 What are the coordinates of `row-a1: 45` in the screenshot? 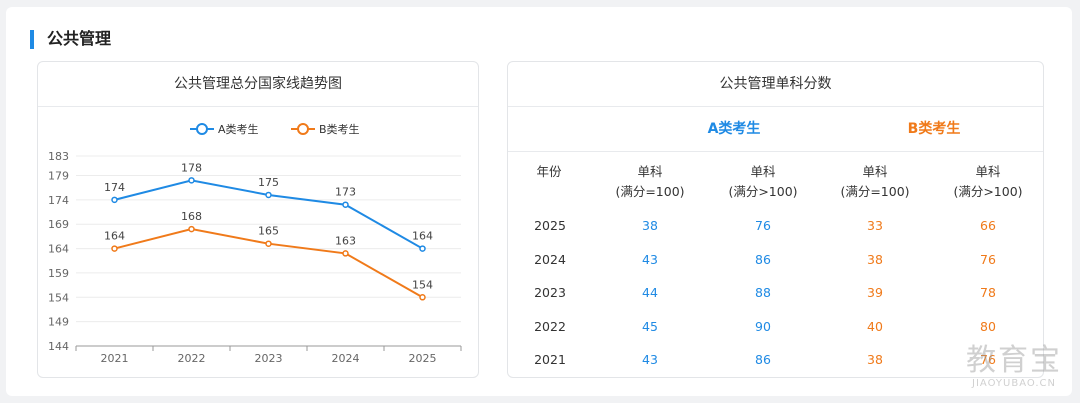 It's located at (650, 326).